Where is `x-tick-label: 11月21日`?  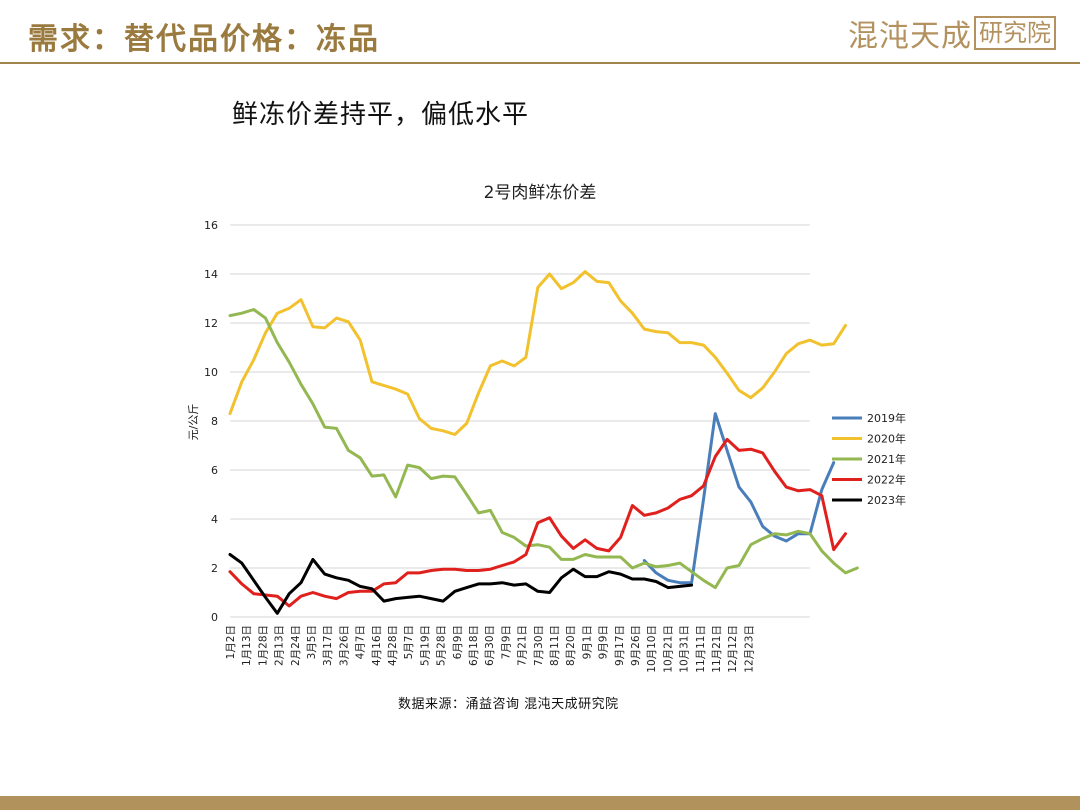
x-tick-label: 11月21日 is located at coordinates (717, 649).